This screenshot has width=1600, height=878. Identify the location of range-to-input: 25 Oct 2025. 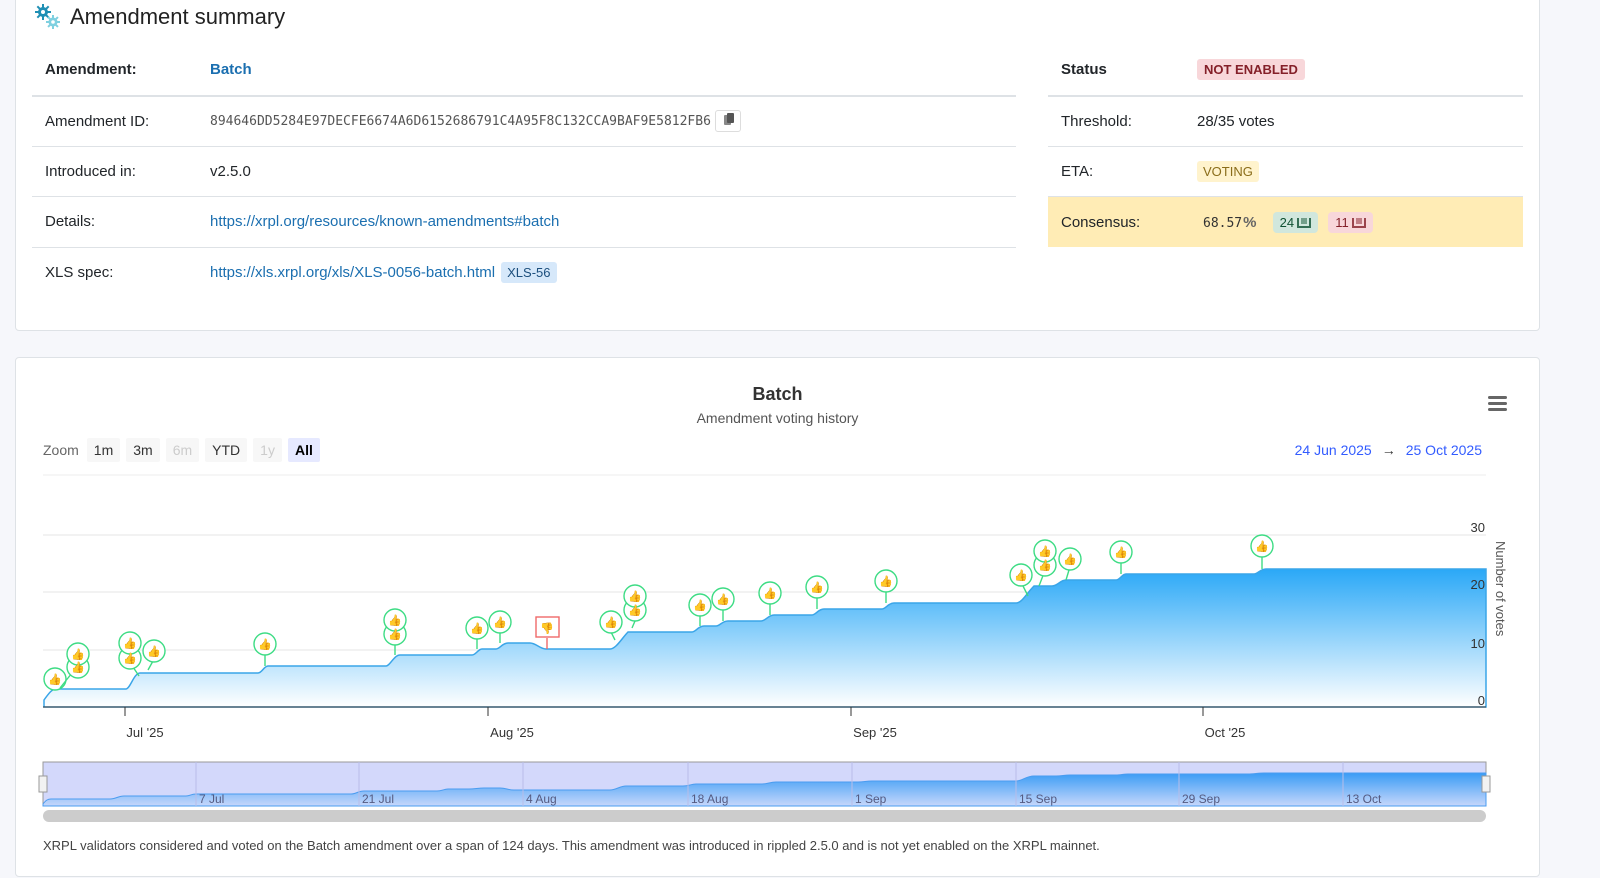
(1443, 450).